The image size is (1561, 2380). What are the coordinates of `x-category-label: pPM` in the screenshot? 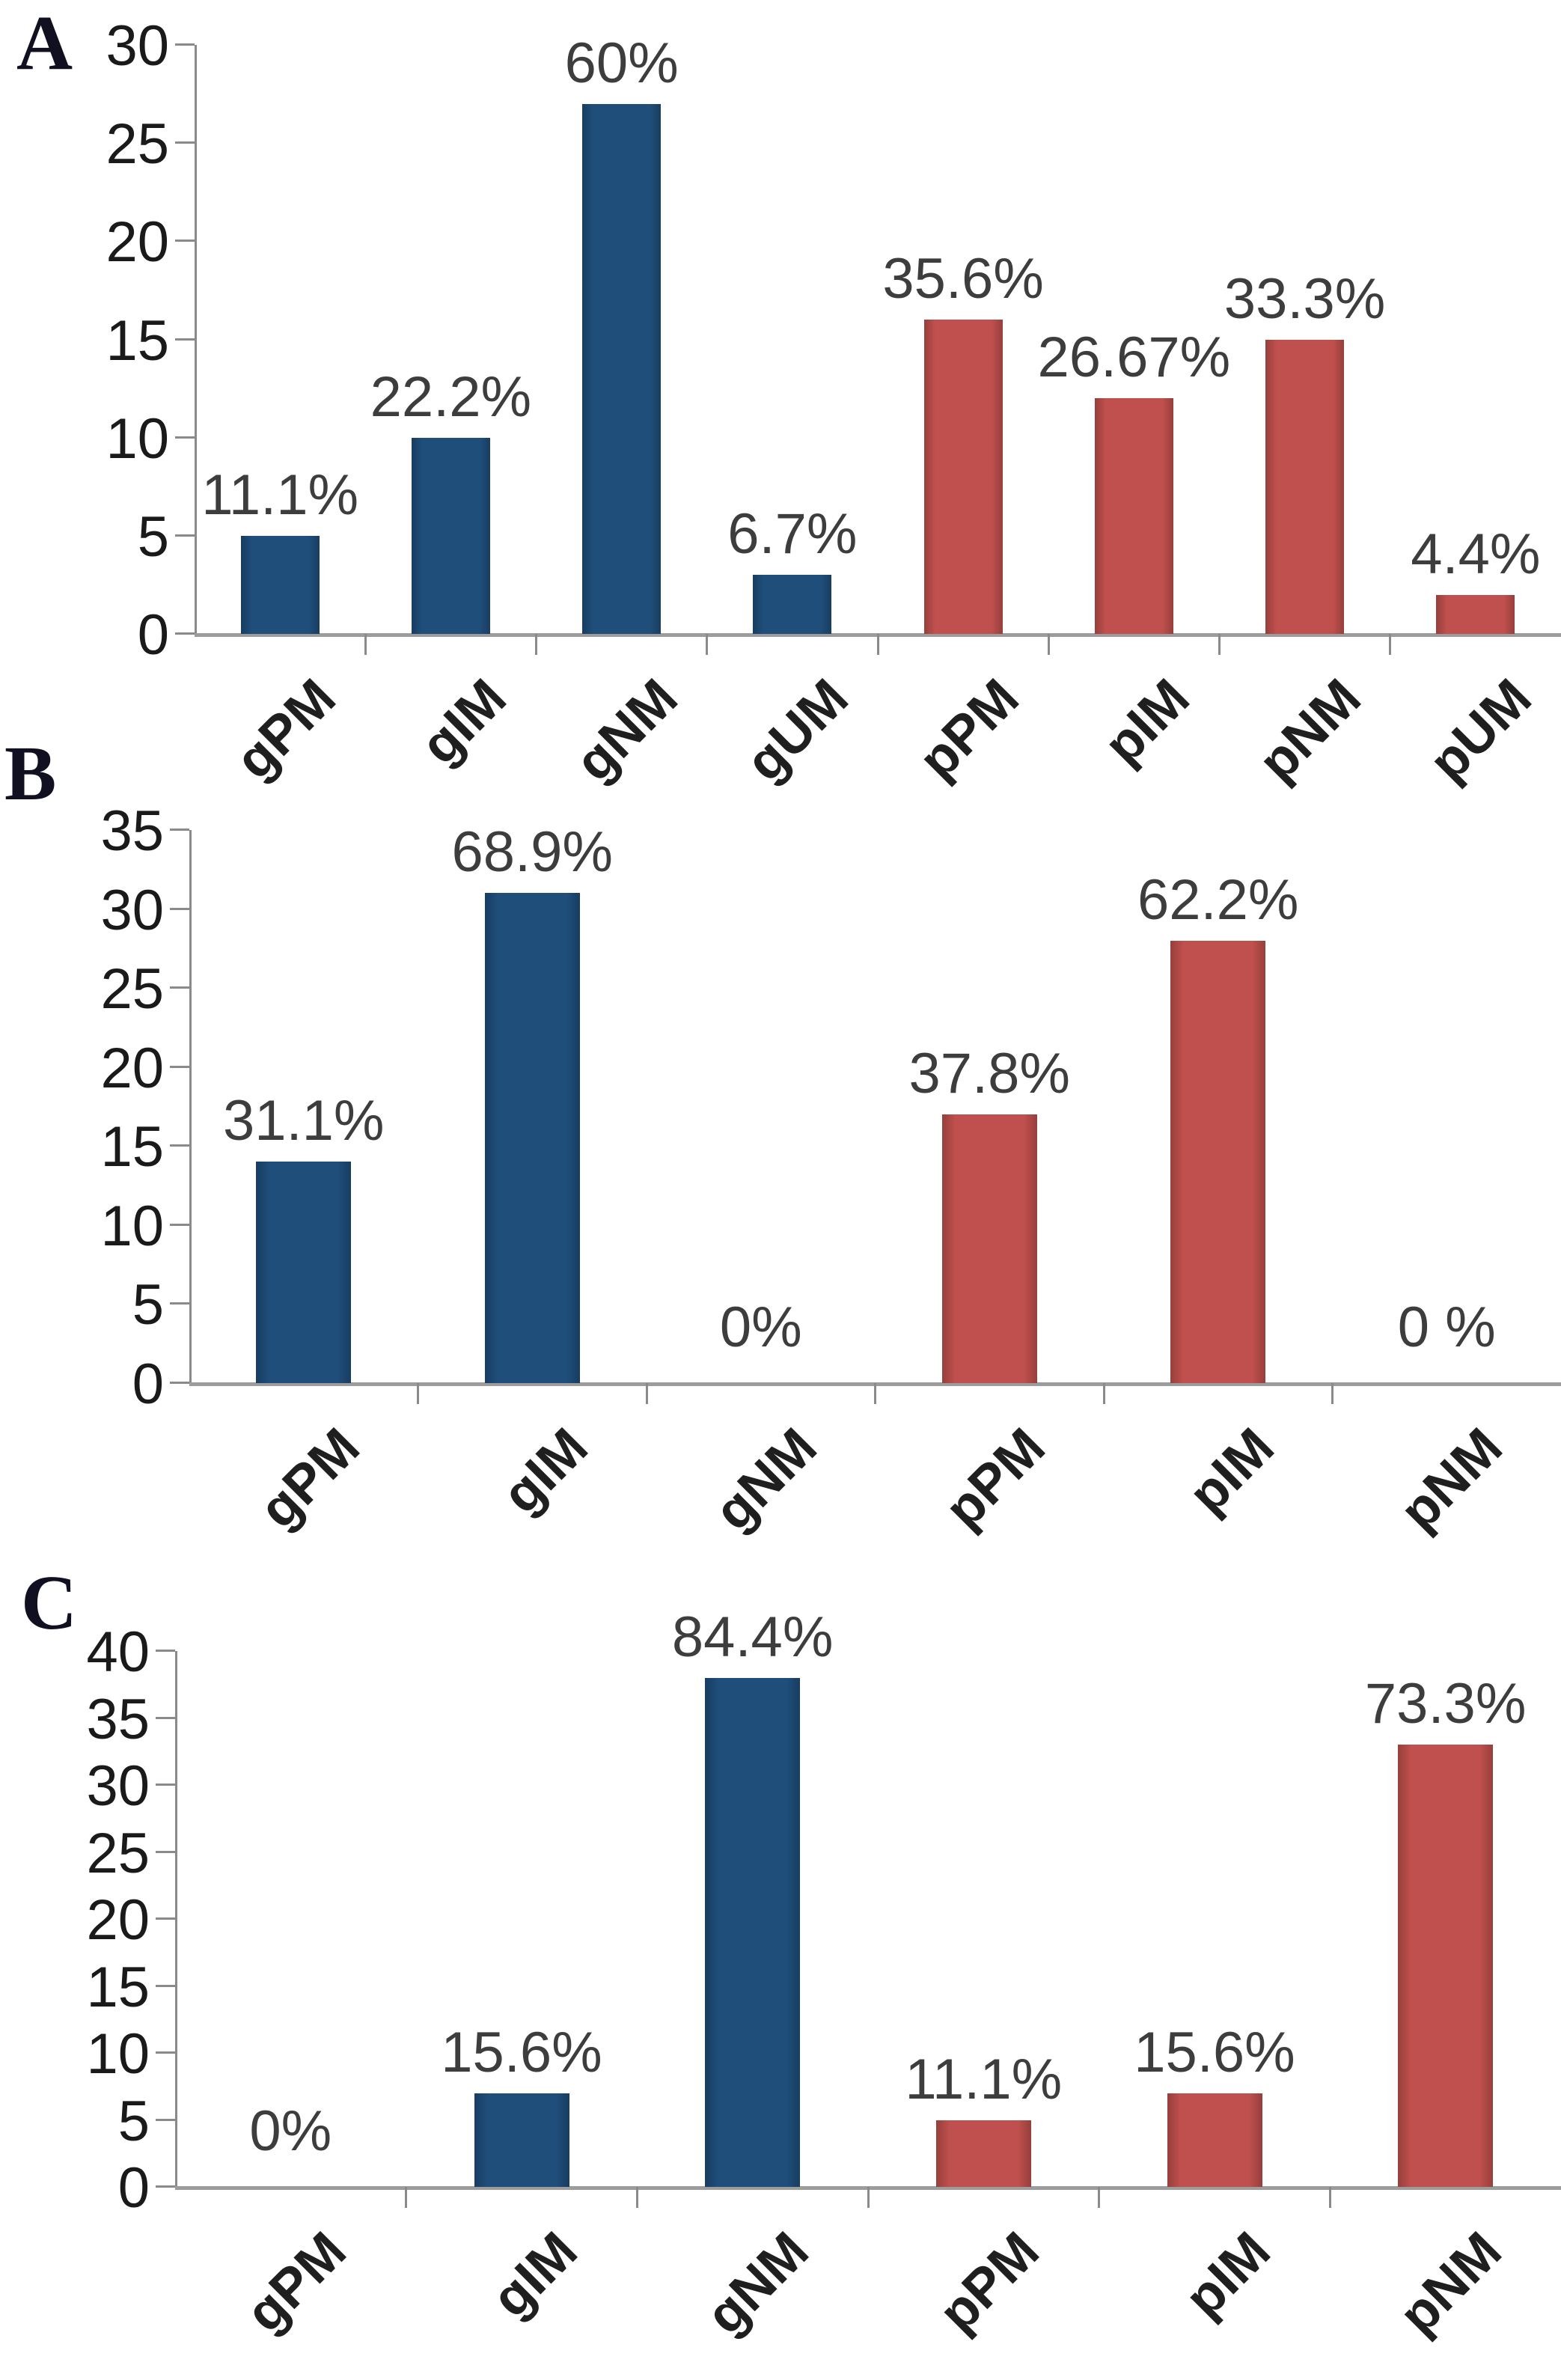 It's located at (990, 2282).